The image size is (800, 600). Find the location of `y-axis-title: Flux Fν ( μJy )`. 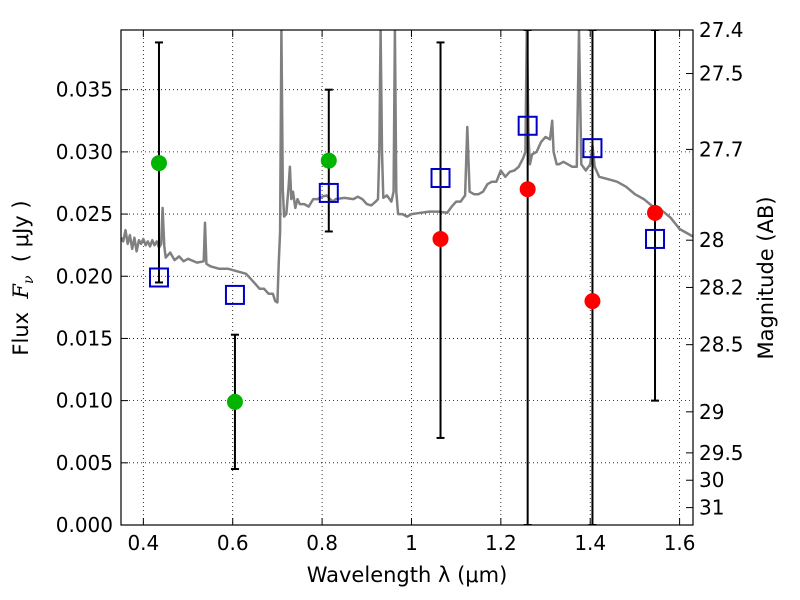

y-axis-title: Flux Fν ( μJy ) is located at coordinates (23, 277).